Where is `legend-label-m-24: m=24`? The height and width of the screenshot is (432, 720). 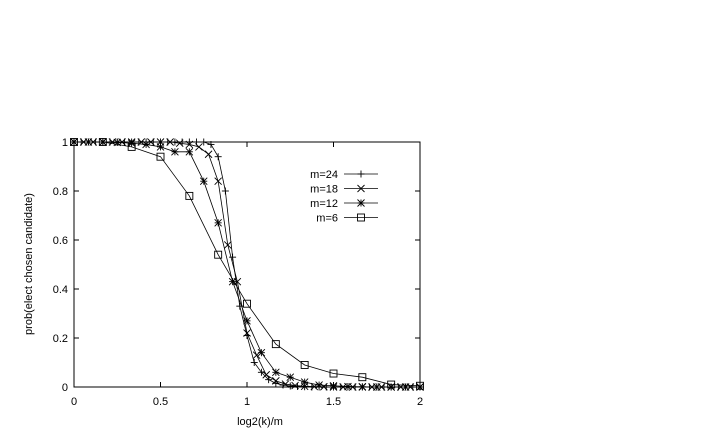 legend-label-m-24: m=24 is located at coordinates (324, 175).